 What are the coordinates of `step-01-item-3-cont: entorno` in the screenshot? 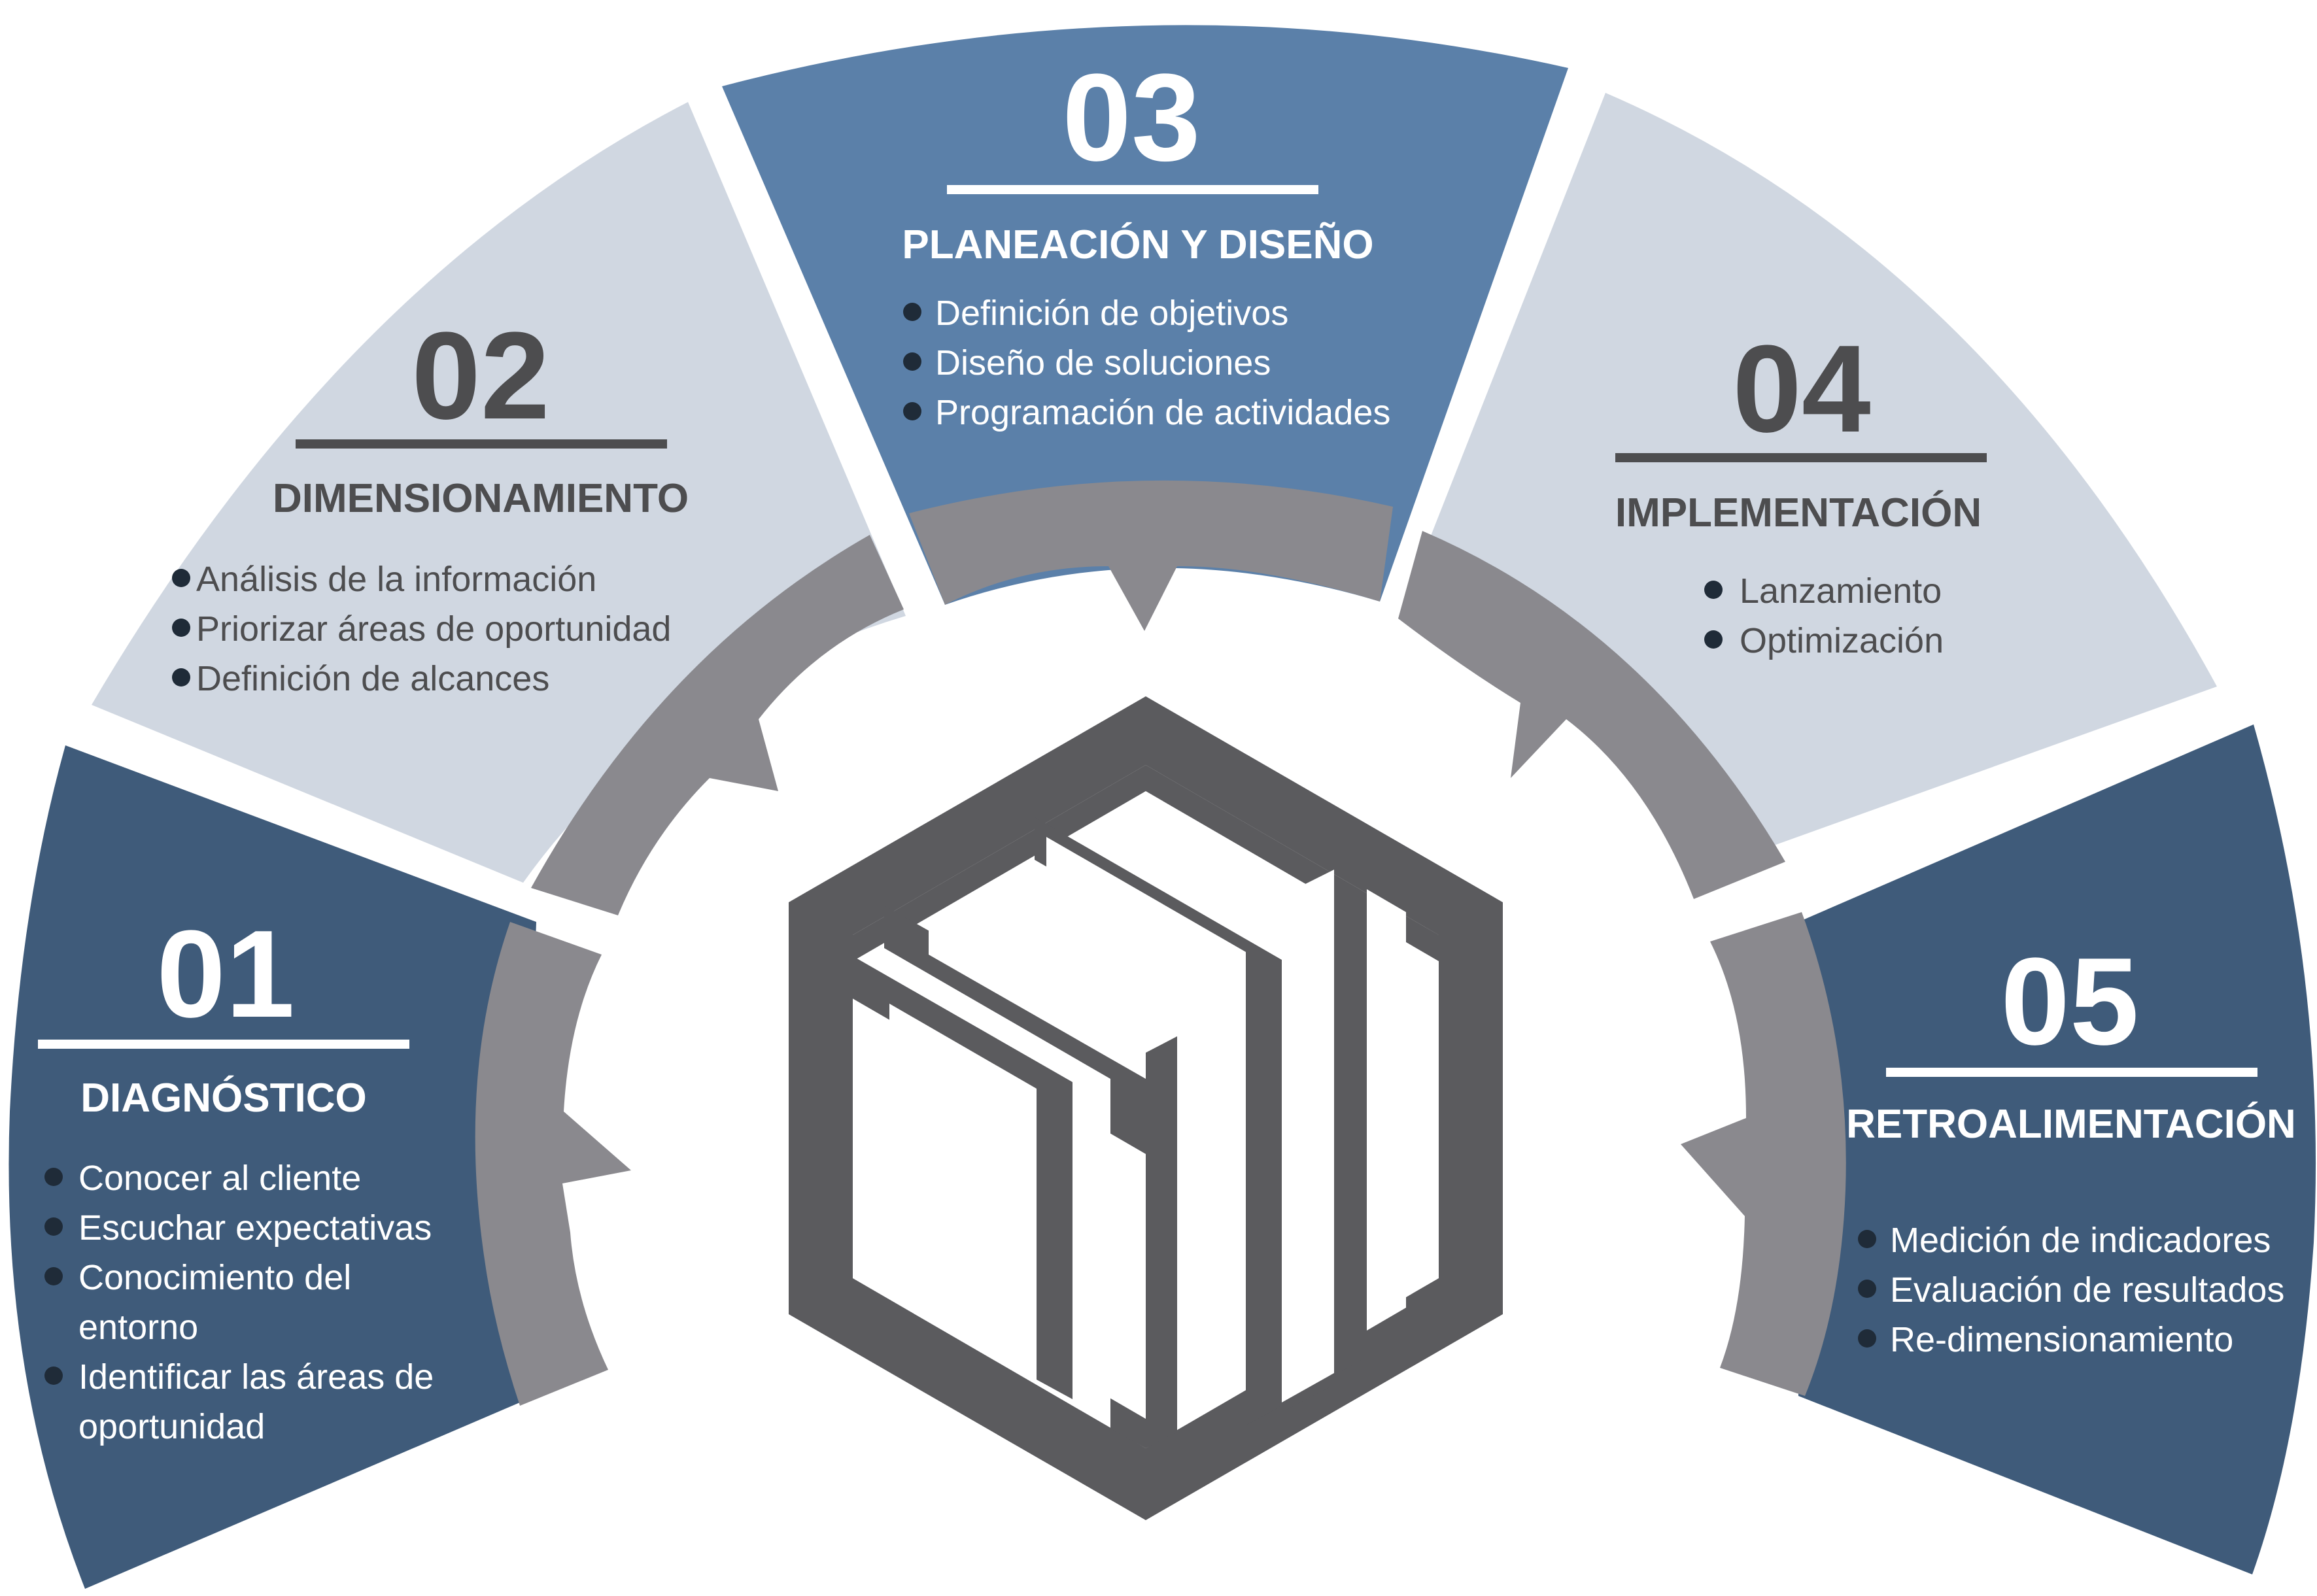 It's located at (138, 1327).